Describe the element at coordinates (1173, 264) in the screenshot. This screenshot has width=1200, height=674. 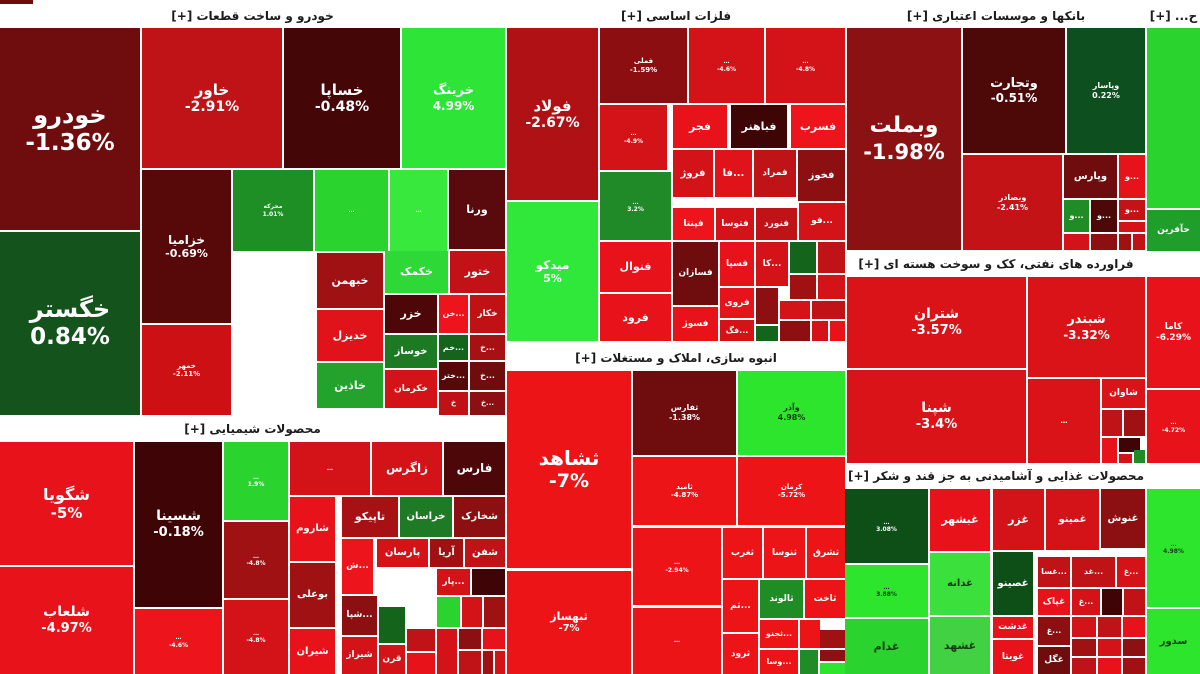
I see `section-header-right-mid` at that location.